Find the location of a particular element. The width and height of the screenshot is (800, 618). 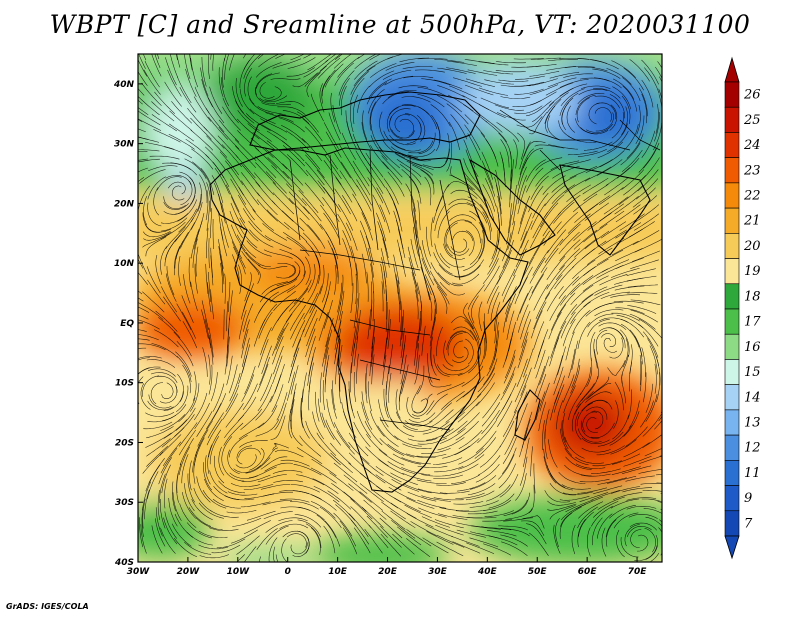

colorbar-label: 12 is located at coordinates (752, 448).